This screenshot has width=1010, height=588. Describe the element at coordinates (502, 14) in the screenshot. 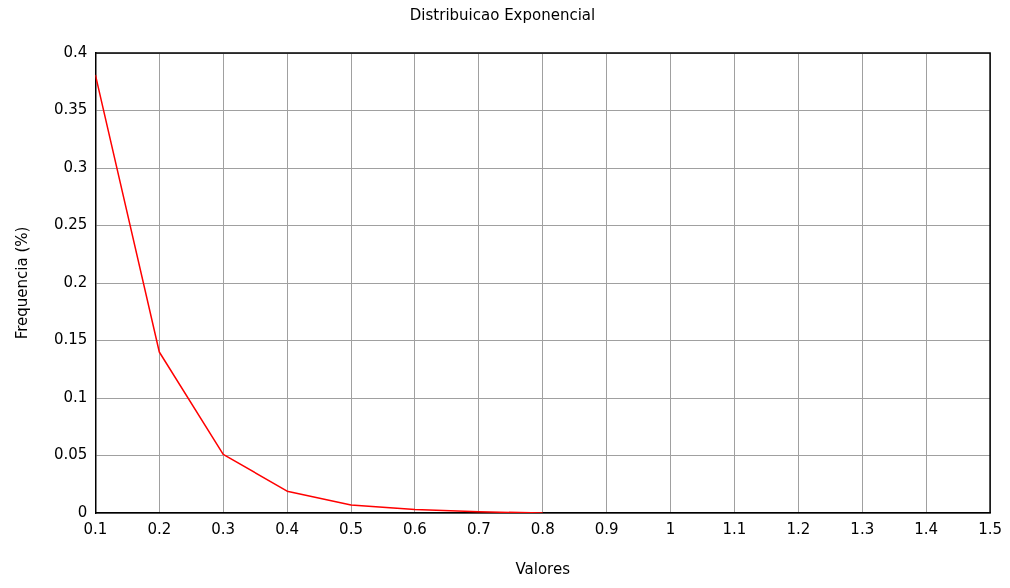

I see `chart-title: Distribuicao Exponencial` at that location.